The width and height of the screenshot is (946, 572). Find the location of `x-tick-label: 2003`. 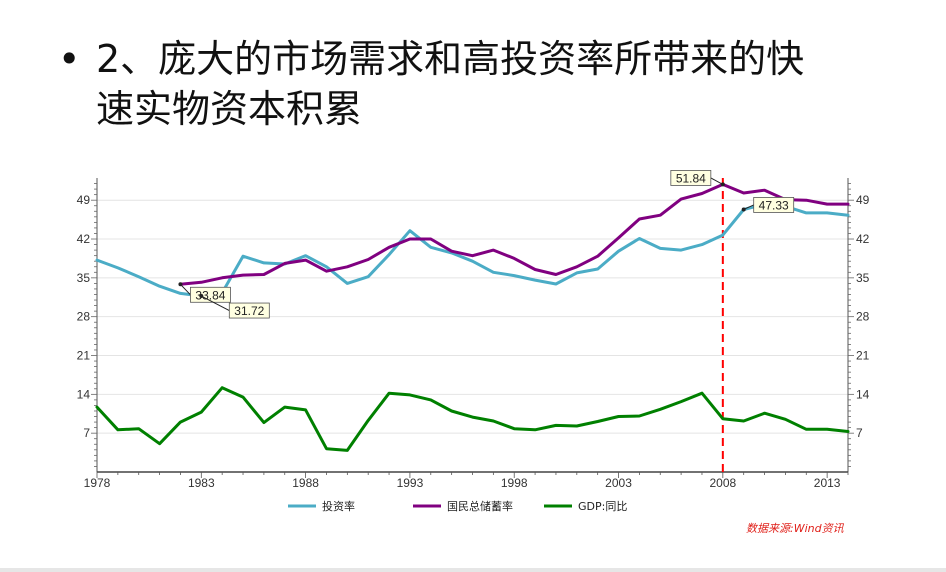

x-tick-label: 2003 is located at coordinates (618, 483).